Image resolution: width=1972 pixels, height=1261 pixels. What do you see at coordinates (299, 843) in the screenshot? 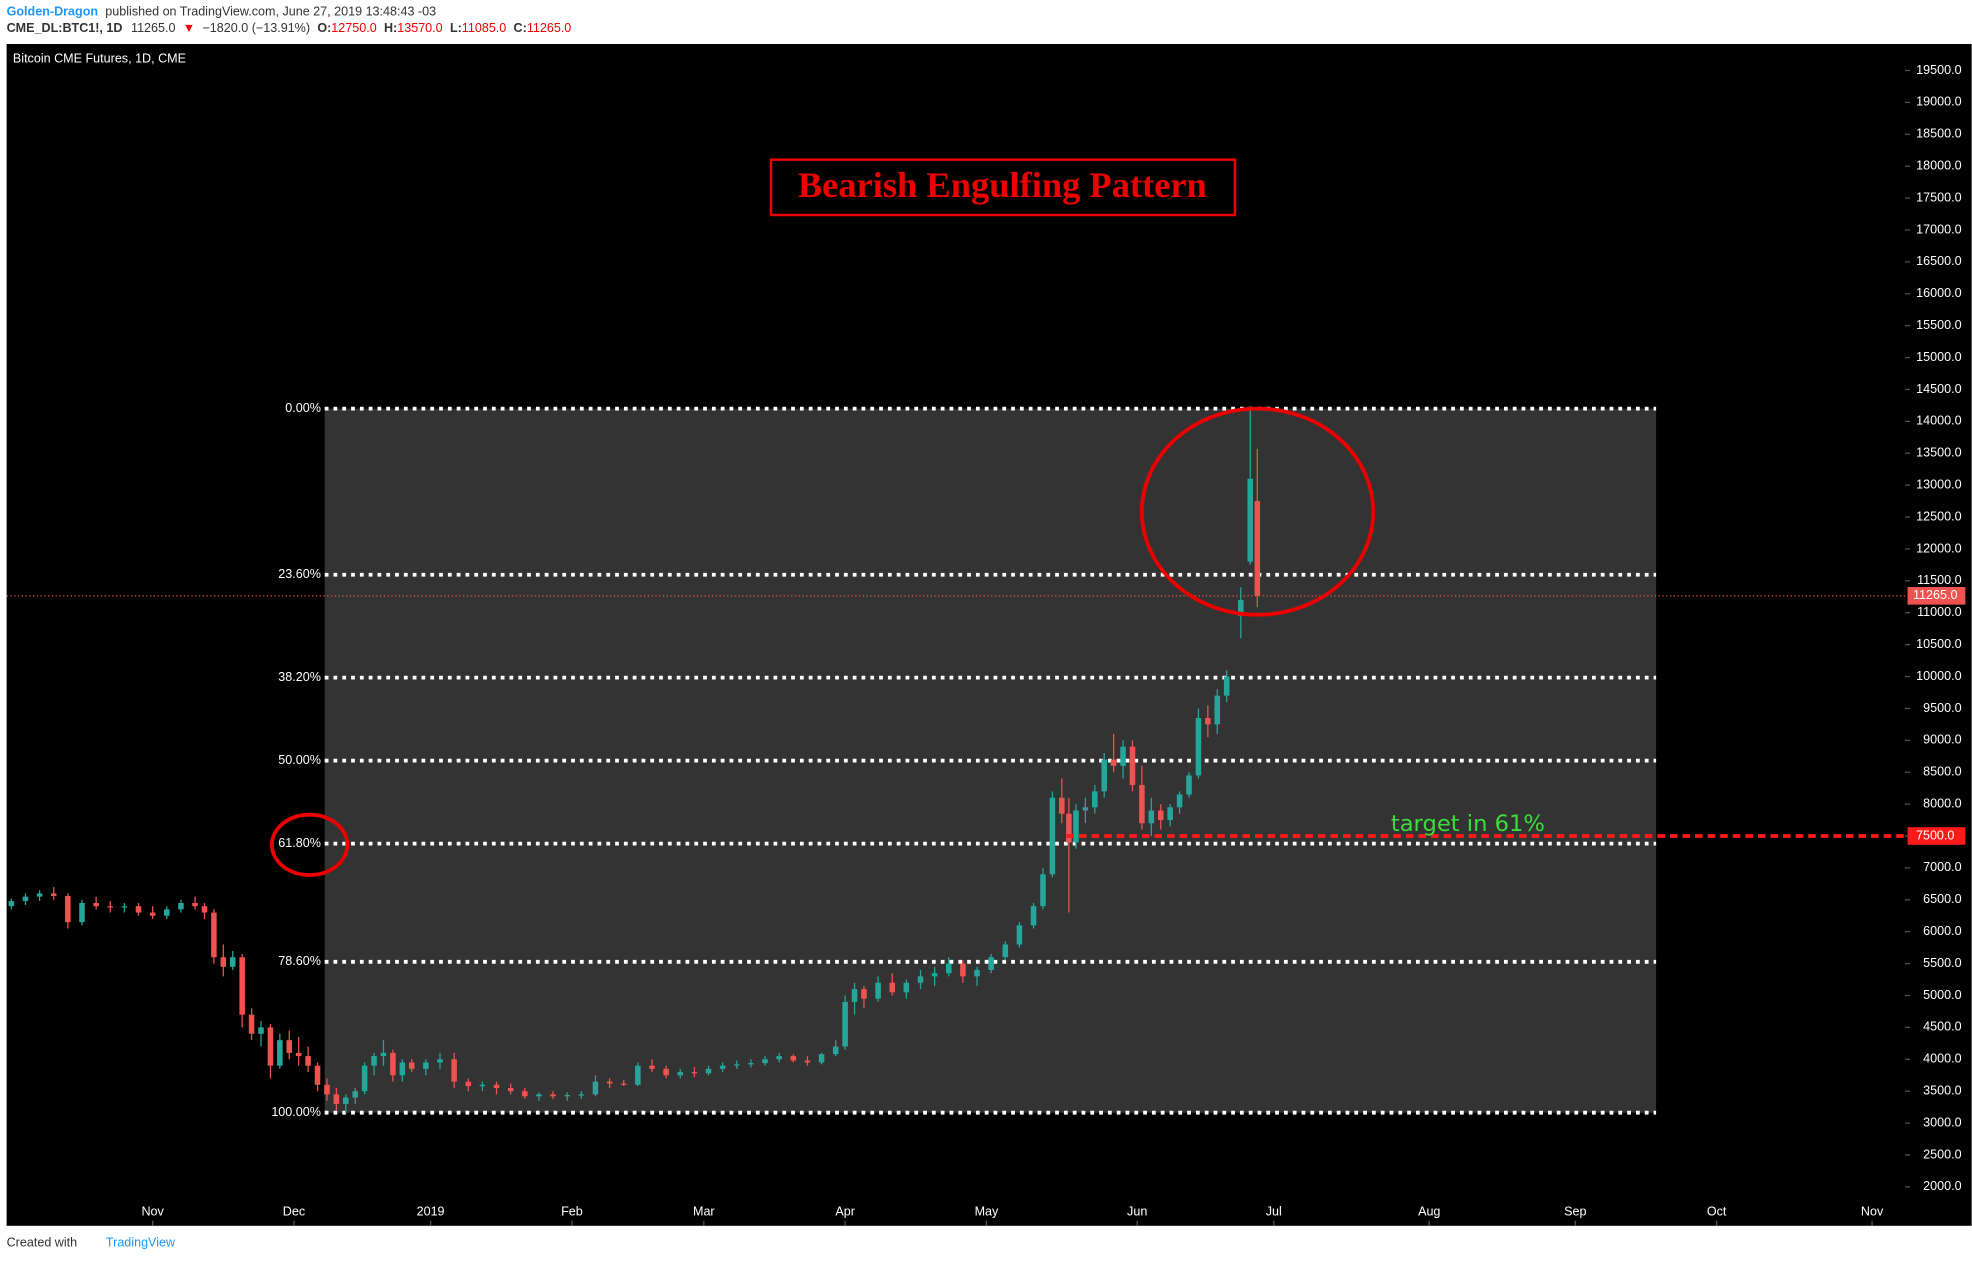
I see `fib-label: 61.80%` at bounding box center [299, 843].